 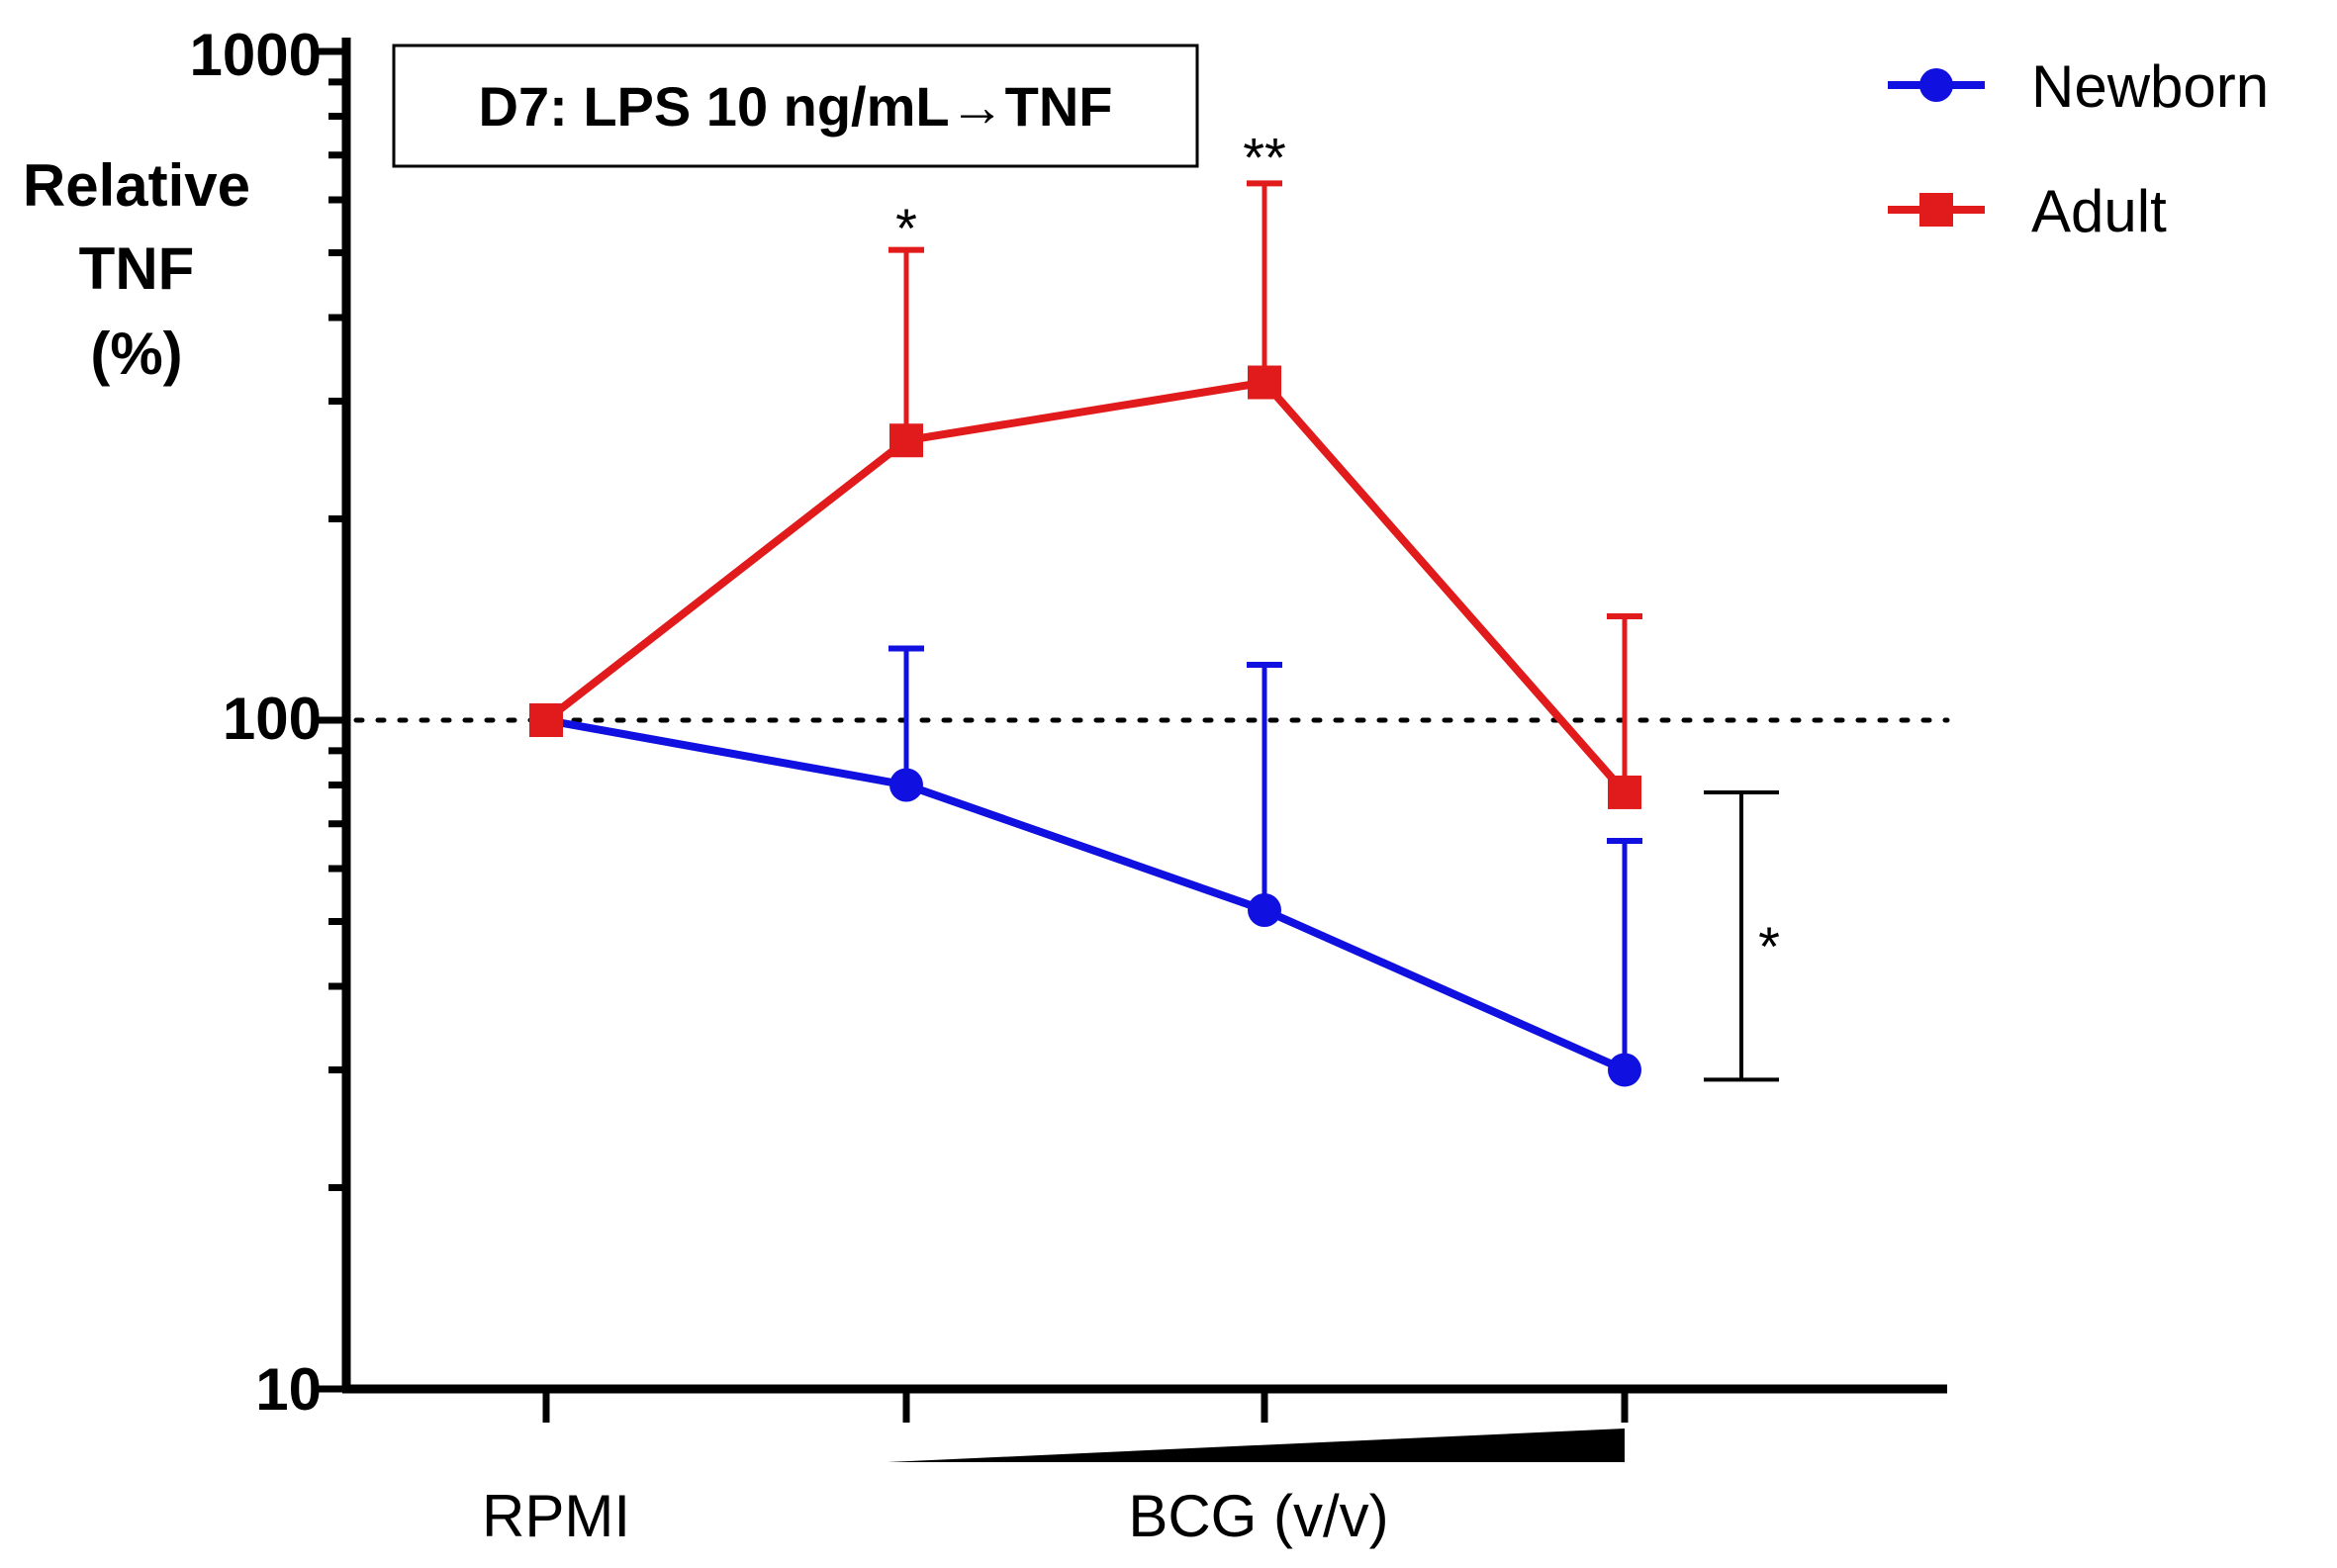 I want to click on chart-title: D7: LPS 10 ng/mL→TNF, so click(x=796, y=106).